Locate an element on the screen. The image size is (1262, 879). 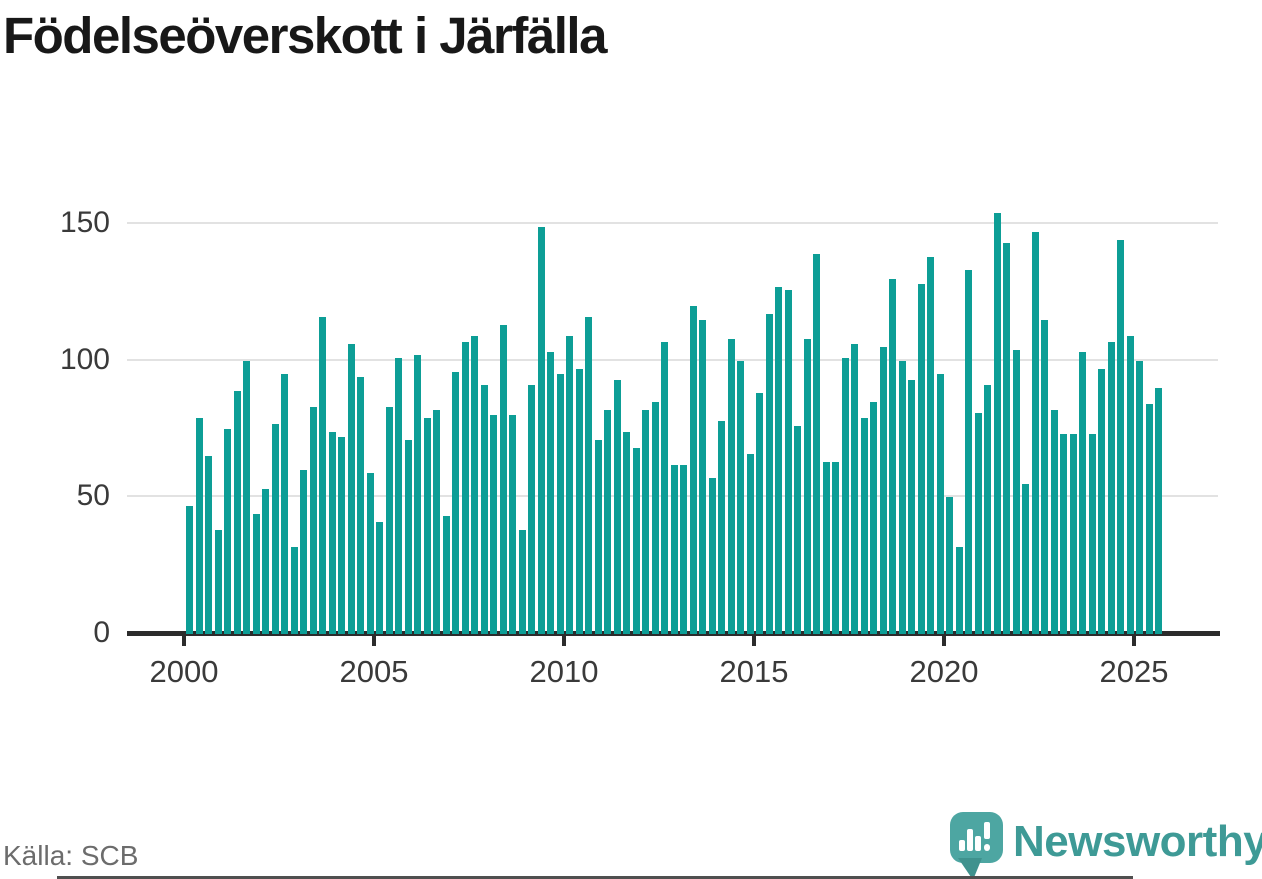
logo-tail is located at coordinates (970, 868).